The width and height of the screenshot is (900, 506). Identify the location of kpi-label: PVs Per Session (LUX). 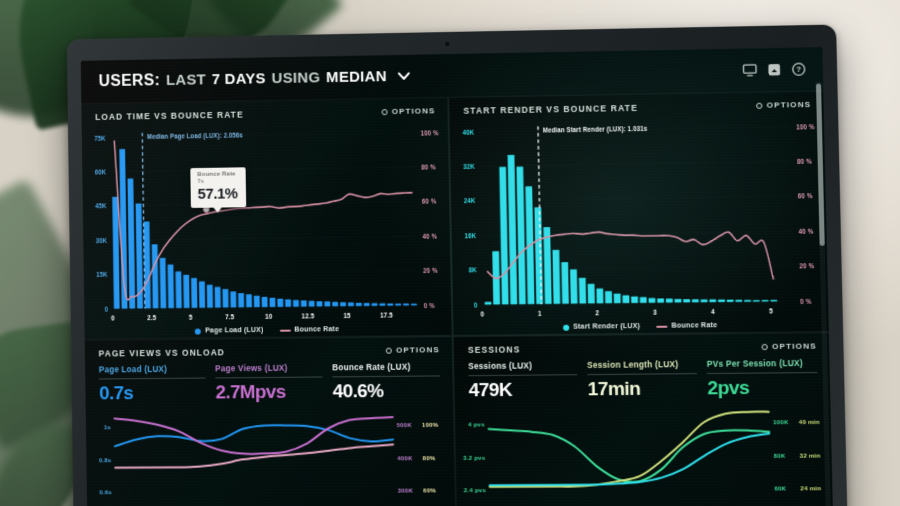
(754, 363).